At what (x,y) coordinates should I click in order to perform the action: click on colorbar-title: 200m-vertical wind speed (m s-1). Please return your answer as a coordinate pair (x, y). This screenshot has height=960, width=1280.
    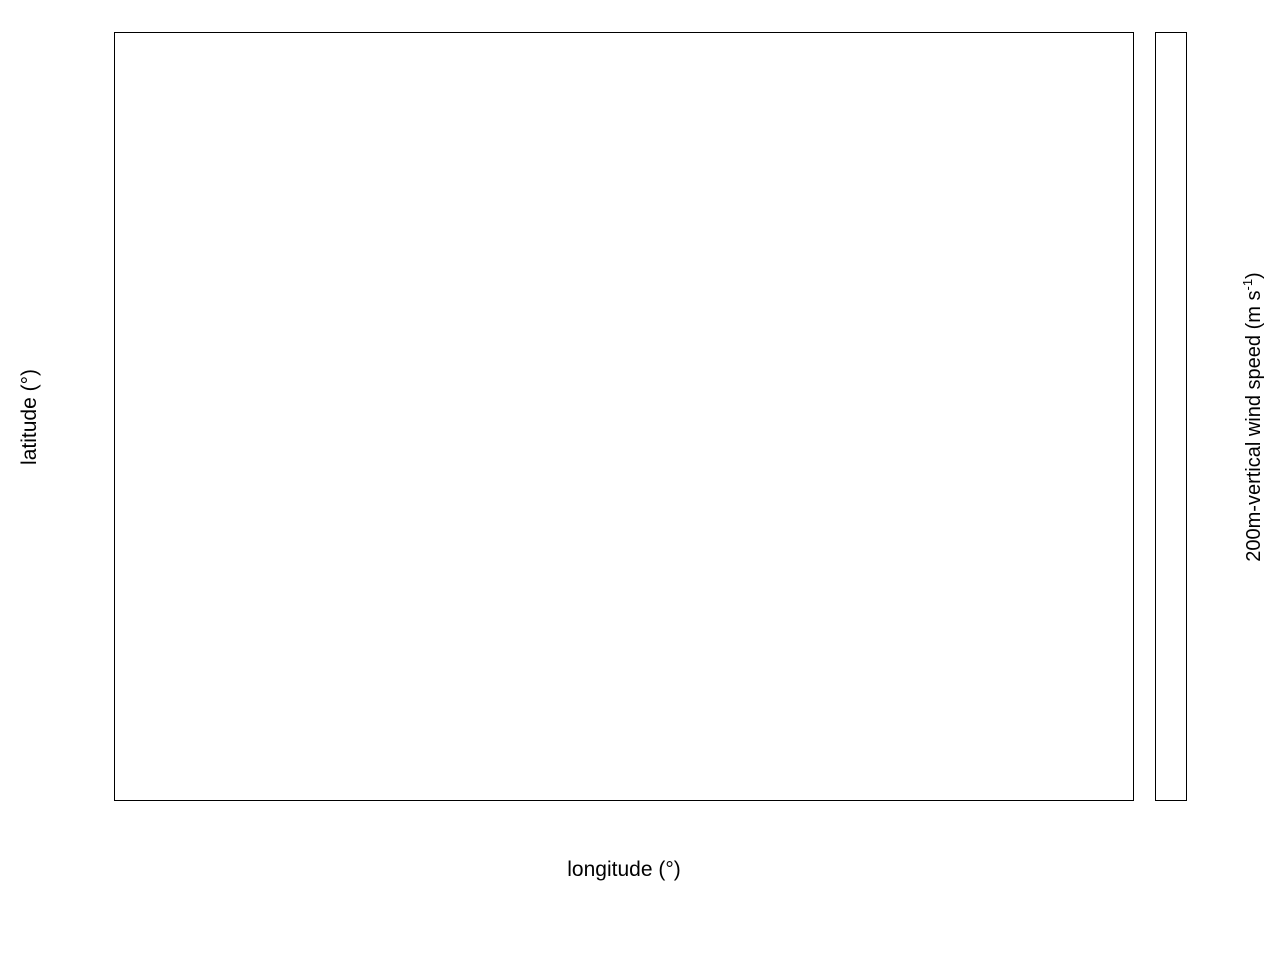
    Looking at the image, I should click on (1253, 416).